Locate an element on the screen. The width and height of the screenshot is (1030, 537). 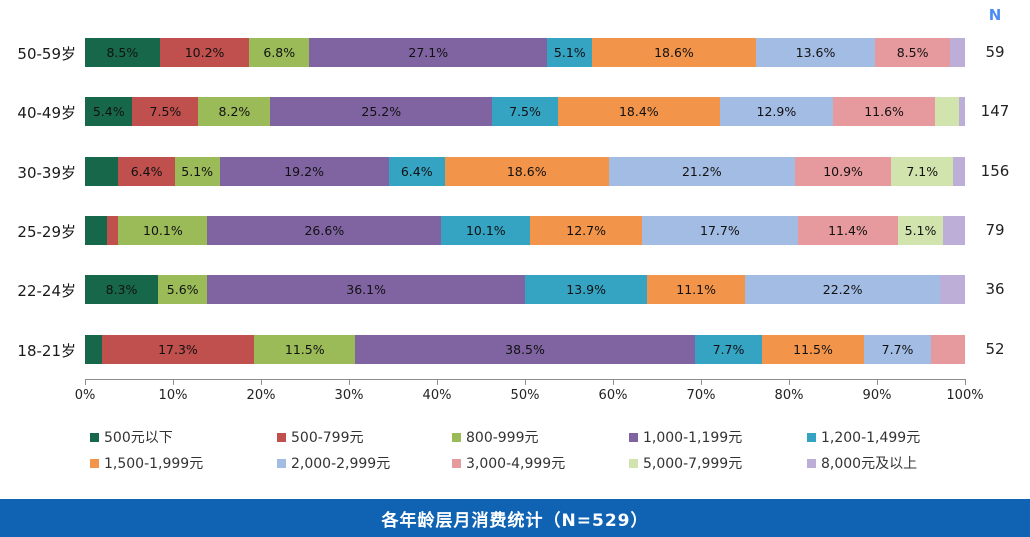
title-bar: 各年龄层月消费统计（N=529） is located at coordinates (515, 518).